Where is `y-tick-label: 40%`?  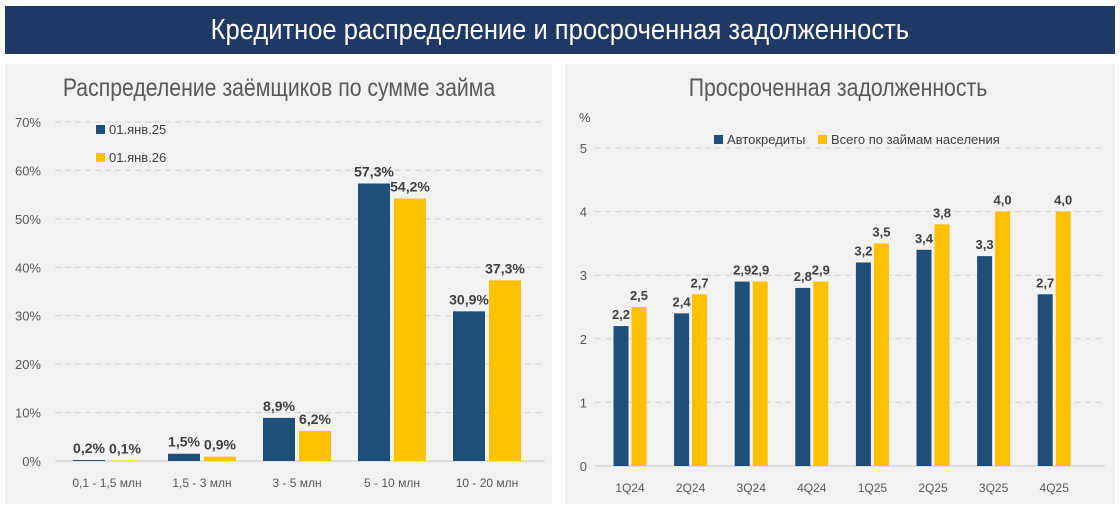
y-tick-label: 40% is located at coordinates (28, 267).